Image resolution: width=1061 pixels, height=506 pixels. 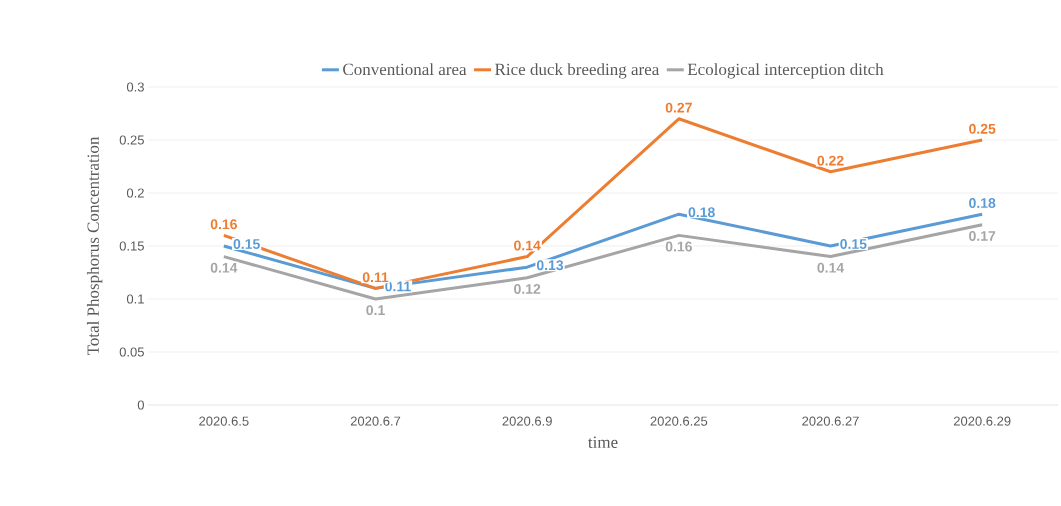 What do you see at coordinates (527, 288) in the screenshot?
I see `data-label: 0.12` at bounding box center [527, 288].